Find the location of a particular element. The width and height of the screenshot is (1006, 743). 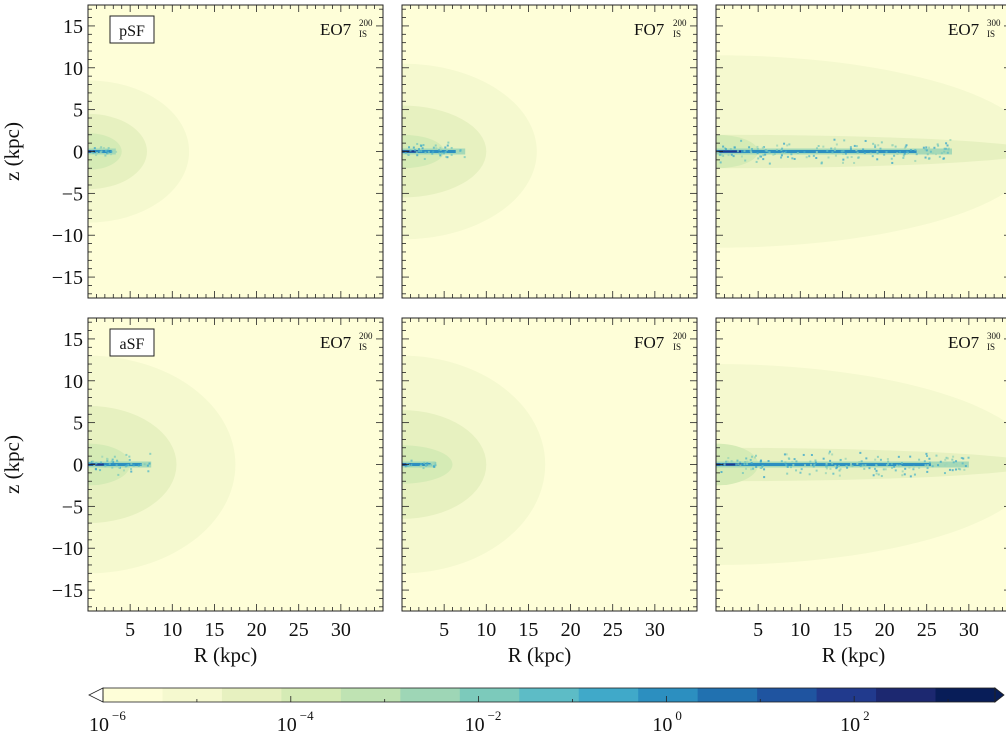

x-tick-label: 25 is located at coordinates (299, 630).